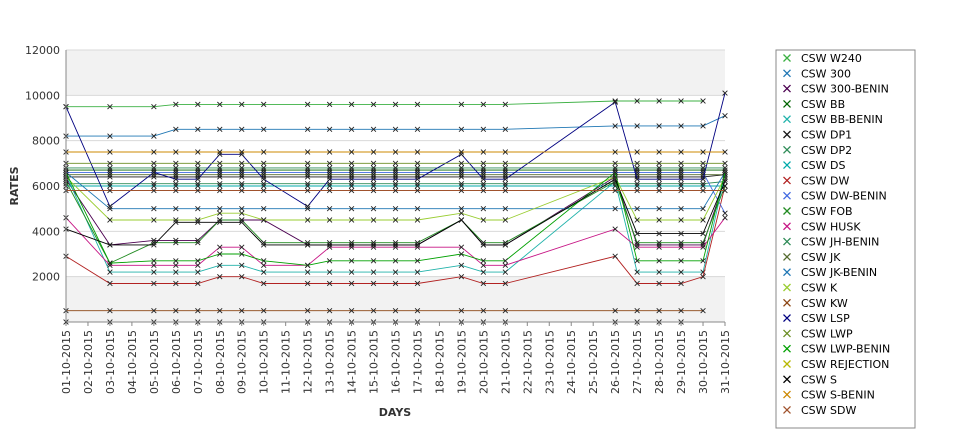 Image resolution: width=975 pixels, height=429 pixels. Describe the element at coordinates (659, 362) in the screenshot. I see `x-tick-label: 28-10-2015` at that location.